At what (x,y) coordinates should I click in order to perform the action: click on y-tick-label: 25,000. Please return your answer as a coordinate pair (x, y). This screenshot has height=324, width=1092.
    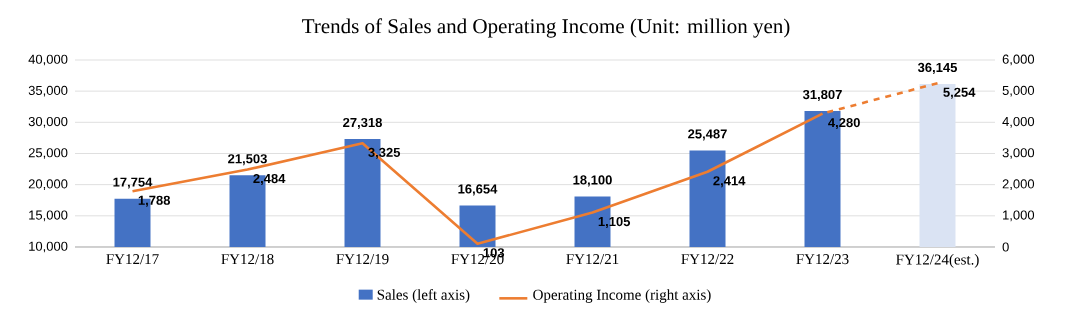
    Looking at the image, I should click on (48, 153).